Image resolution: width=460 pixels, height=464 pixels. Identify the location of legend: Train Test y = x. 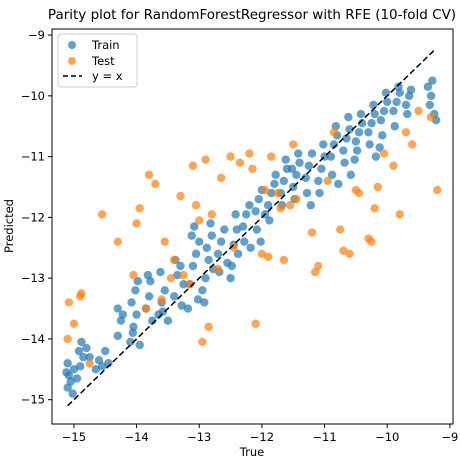
(97, 60).